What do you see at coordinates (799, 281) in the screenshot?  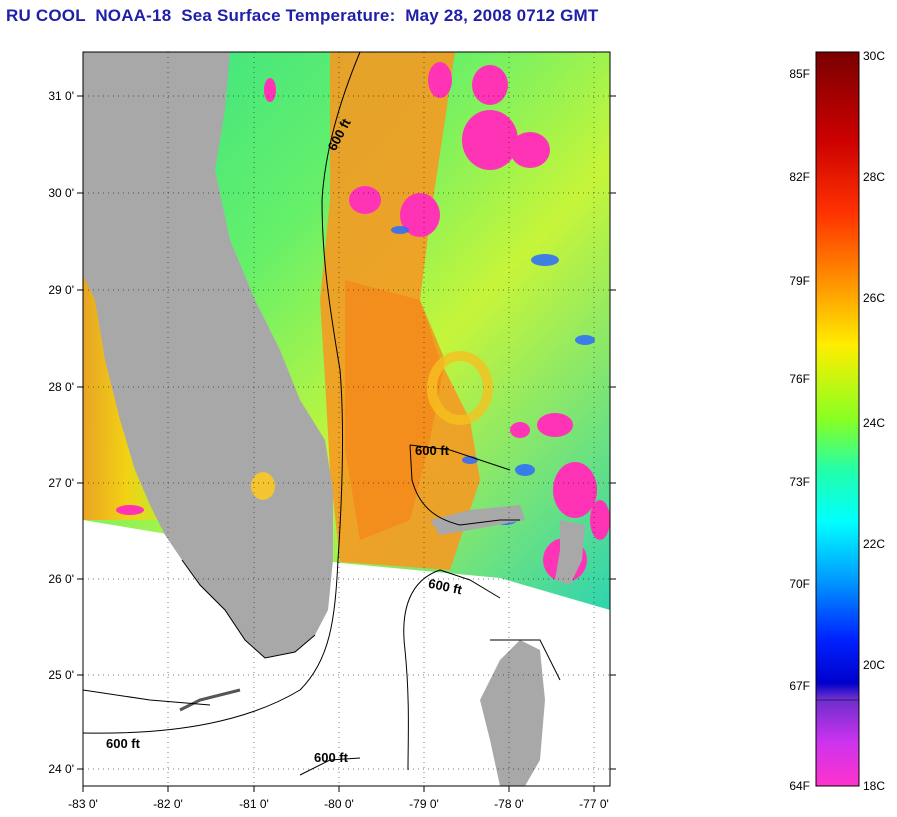 I see `fahrenheit-label: 79F` at bounding box center [799, 281].